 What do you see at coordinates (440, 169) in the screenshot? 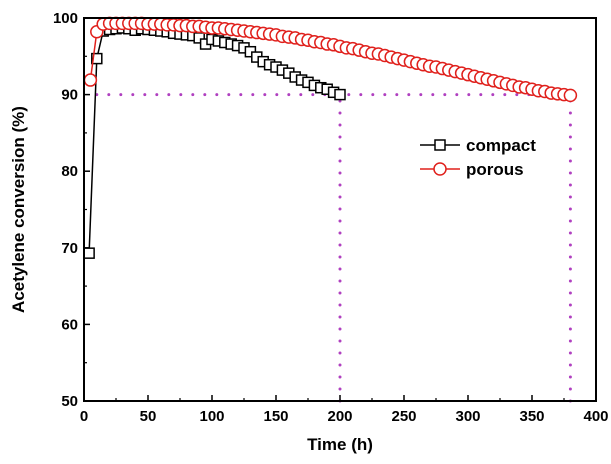
I see `legend-marker-porous` at bounding box center [440, 169].